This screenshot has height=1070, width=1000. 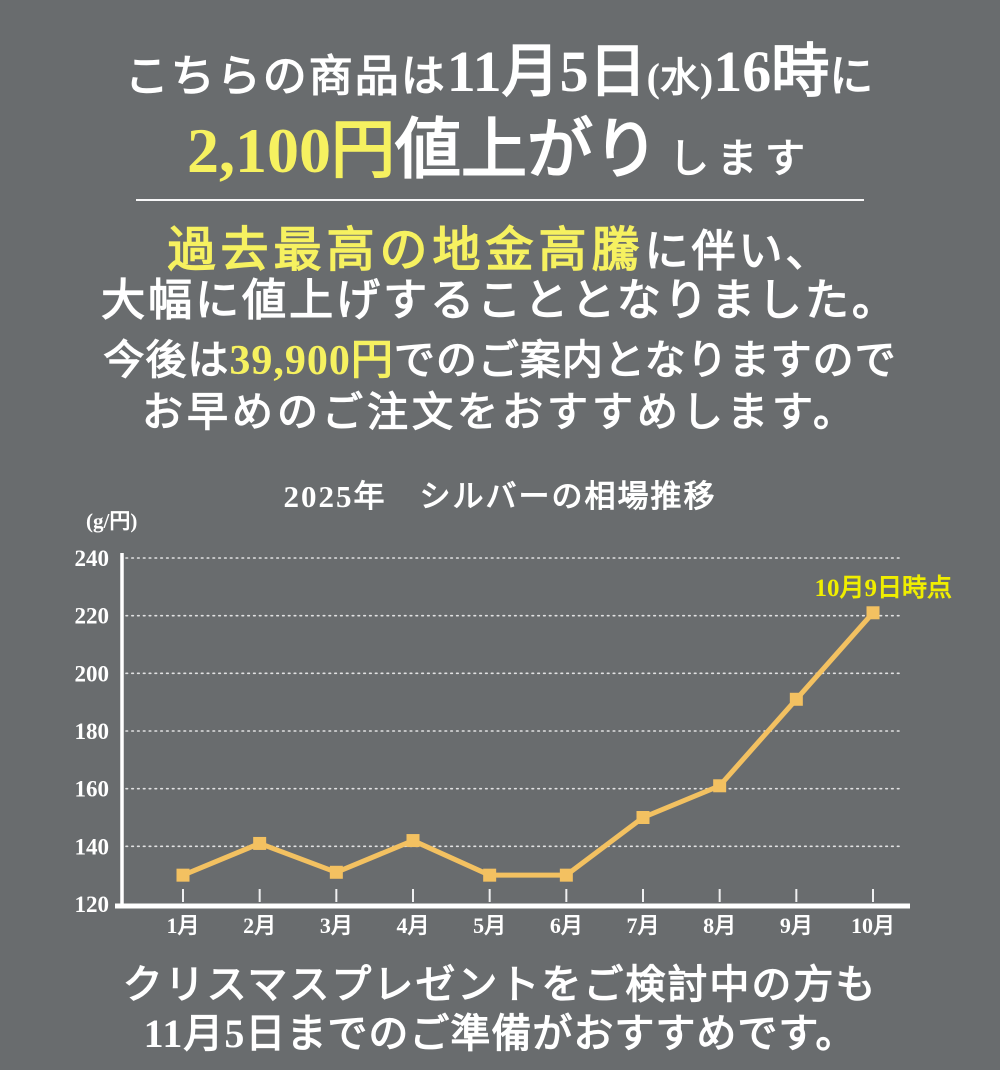 What do you see at coordinates (412, 925) in the screenshot?
I see `x-axis-tick-label: 4月` at bounding box center [412, 925].